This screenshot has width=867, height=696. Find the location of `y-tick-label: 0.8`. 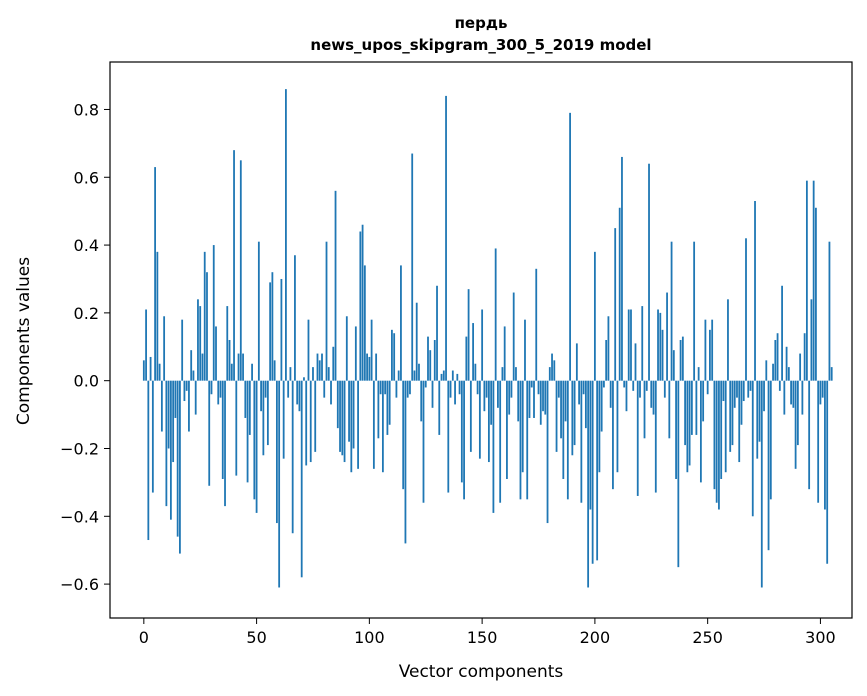

y-tick-label: 0.8 is located at coordinates (86, 109).